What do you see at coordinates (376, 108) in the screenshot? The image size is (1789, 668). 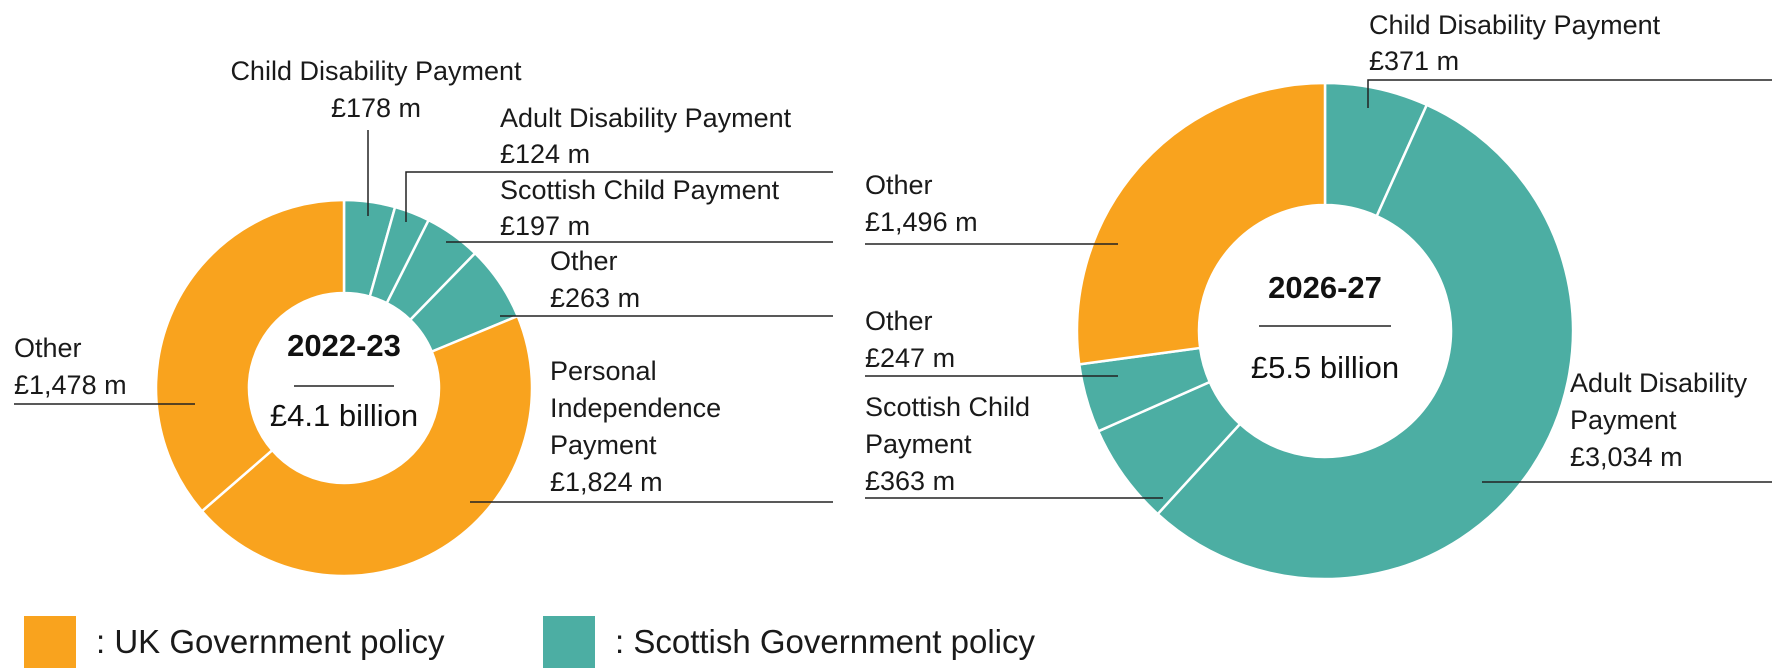 I see `donut-1-label-1-line-2: £178 m` at bounding box center [376, 108].